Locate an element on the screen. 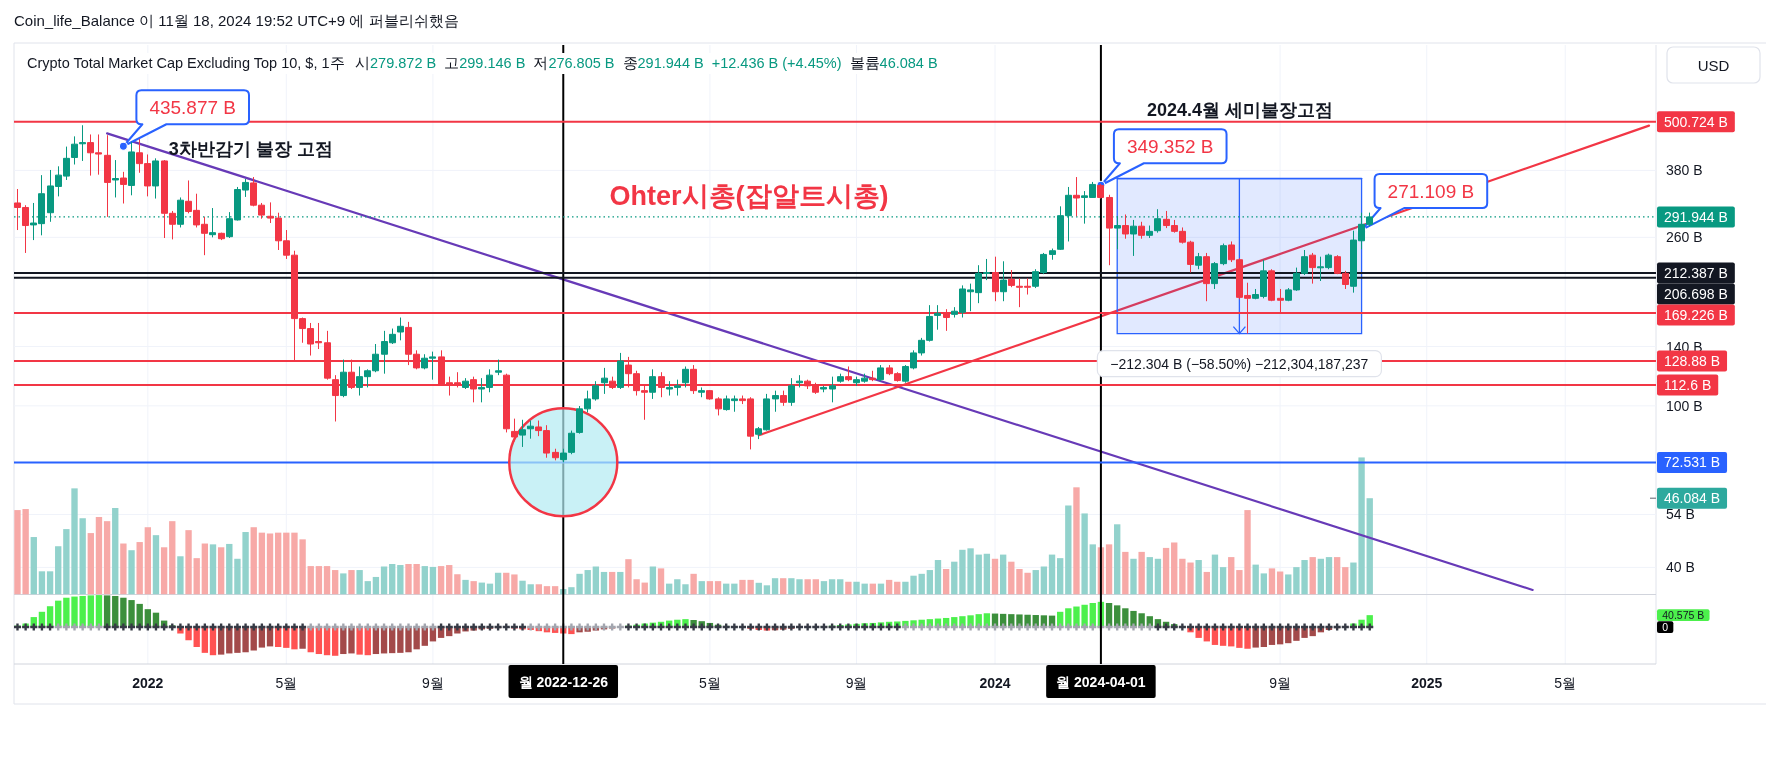 Image resolution: width=1781 pixels, height=757 pixels. ref-line-label: 월 2024-04-01 is located at coordinates (1101, 682).